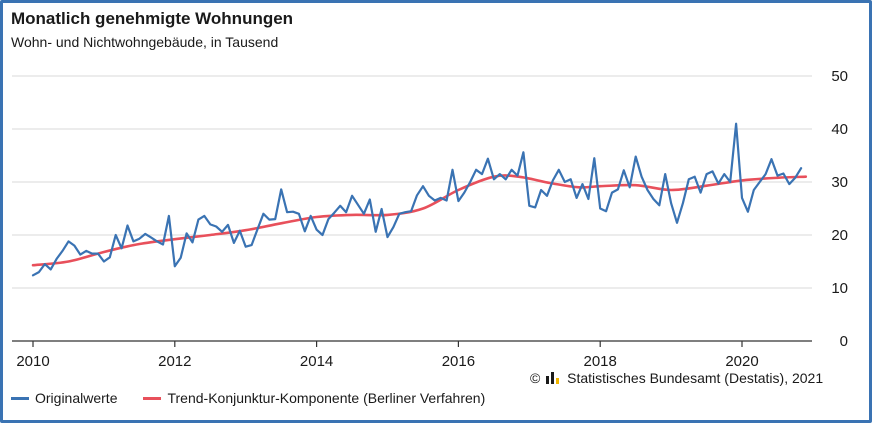 This screenshot has width=872, height=423. I want to click on y-tick-label: 10, so click(839, 288).